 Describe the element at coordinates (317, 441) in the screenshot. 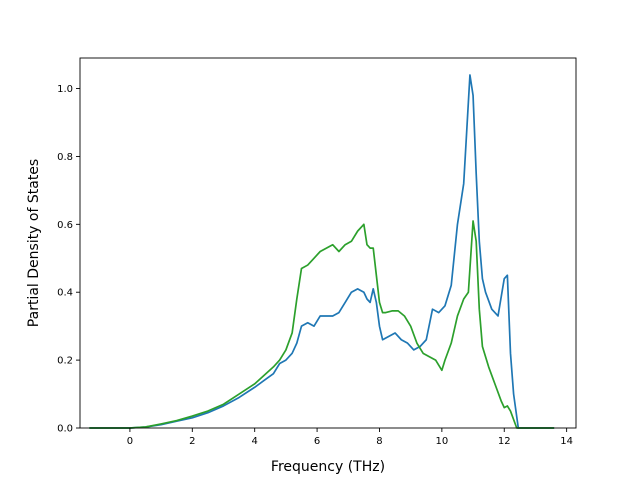

I see `x-tick-label: 6` at that location.